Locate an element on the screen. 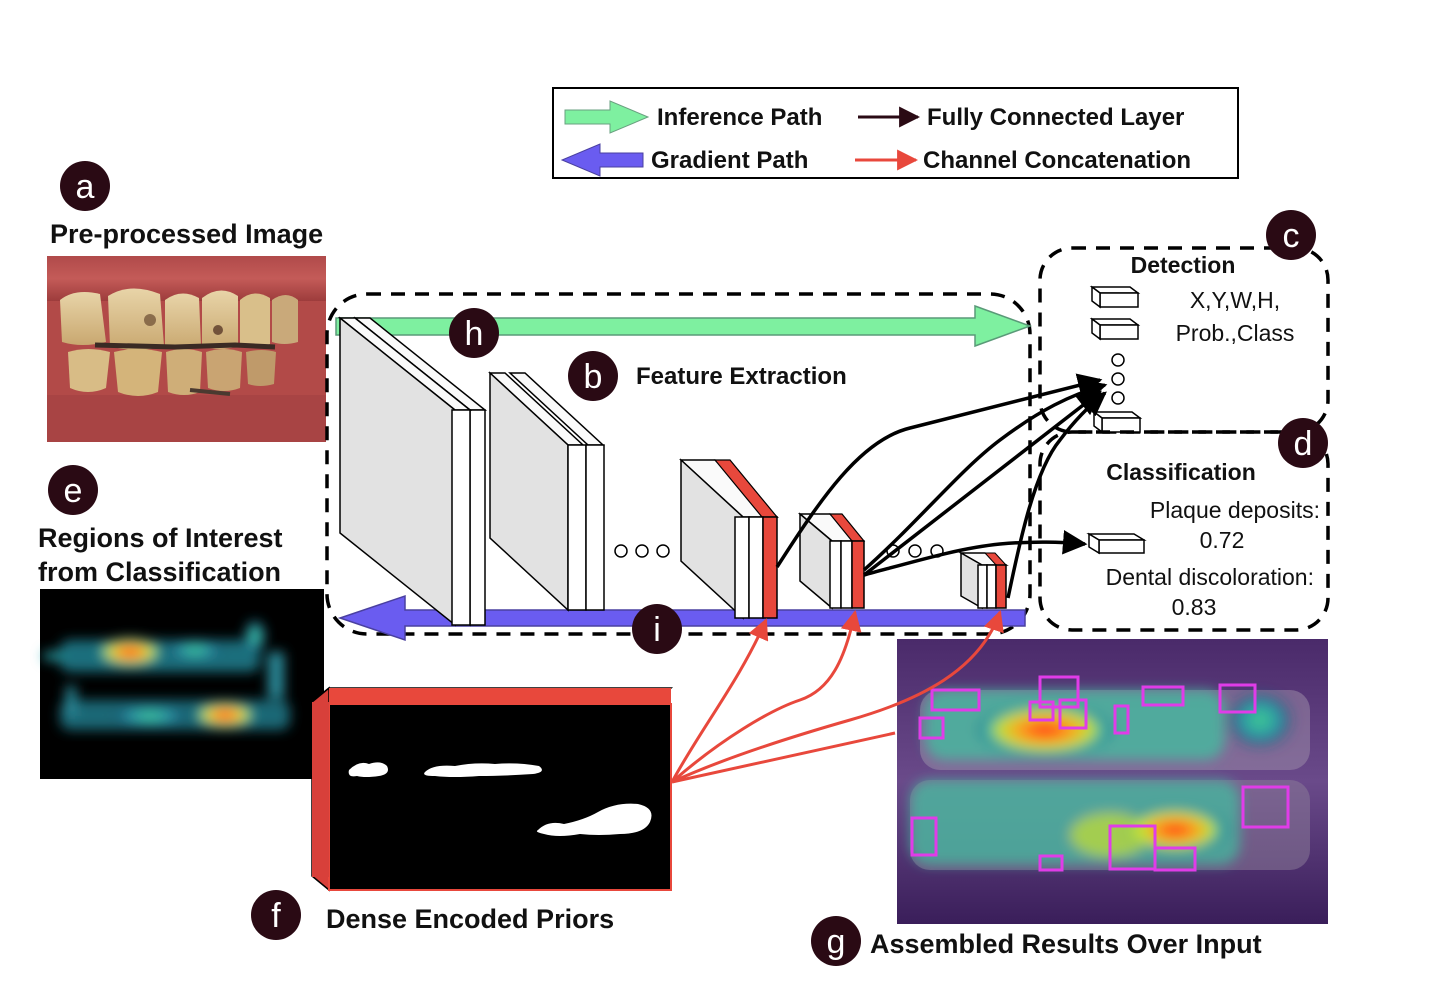  badge-a: a is located at coordinates (85, 186).